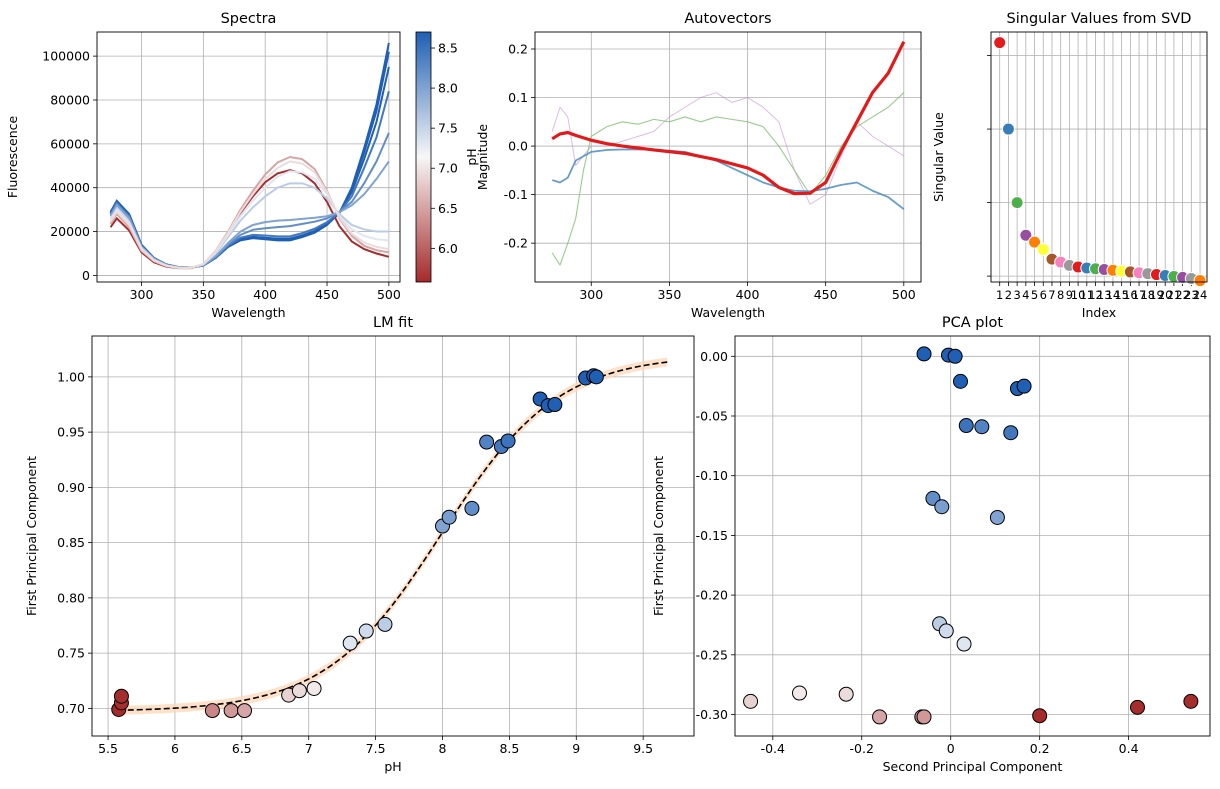  What do you see at coordinates (1191, 295) in the screenshot?
I see `x-tick-label: 23` at bounding box center [1191, 295].